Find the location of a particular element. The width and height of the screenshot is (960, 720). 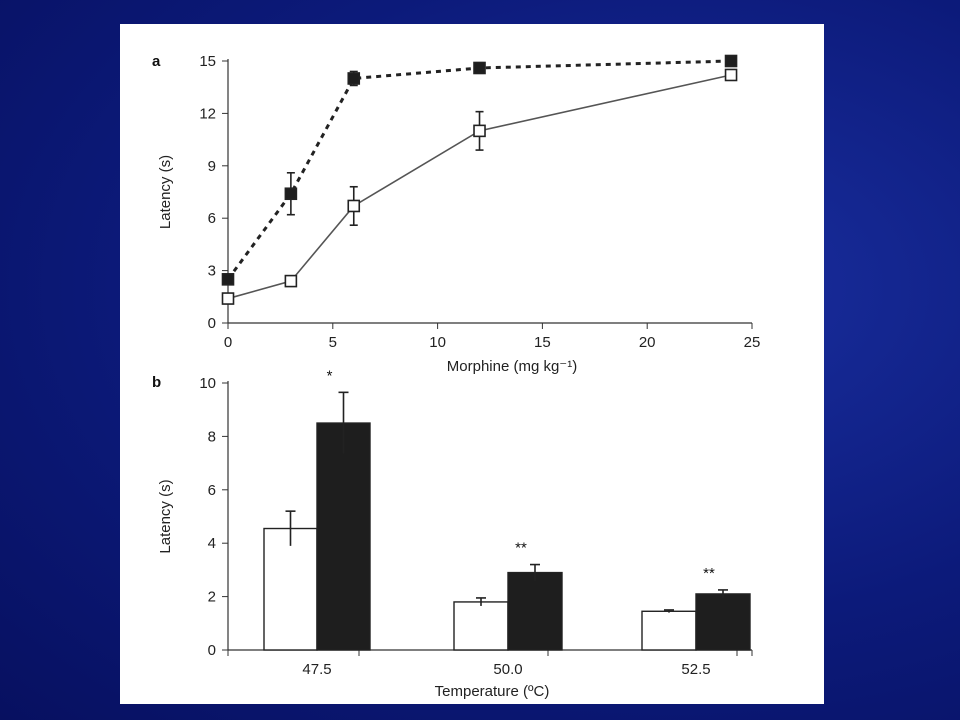

panel-b-bar-47.5-1 is located at coordinates (290, 589).